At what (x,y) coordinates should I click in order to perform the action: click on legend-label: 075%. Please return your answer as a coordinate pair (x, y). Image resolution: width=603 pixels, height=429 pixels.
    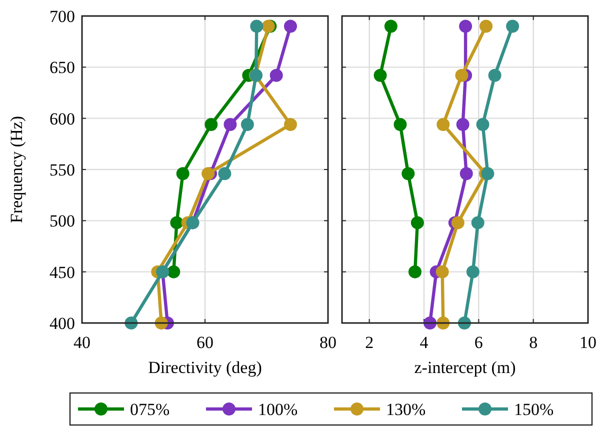
    Looking at the image, I should click on (150, 409).